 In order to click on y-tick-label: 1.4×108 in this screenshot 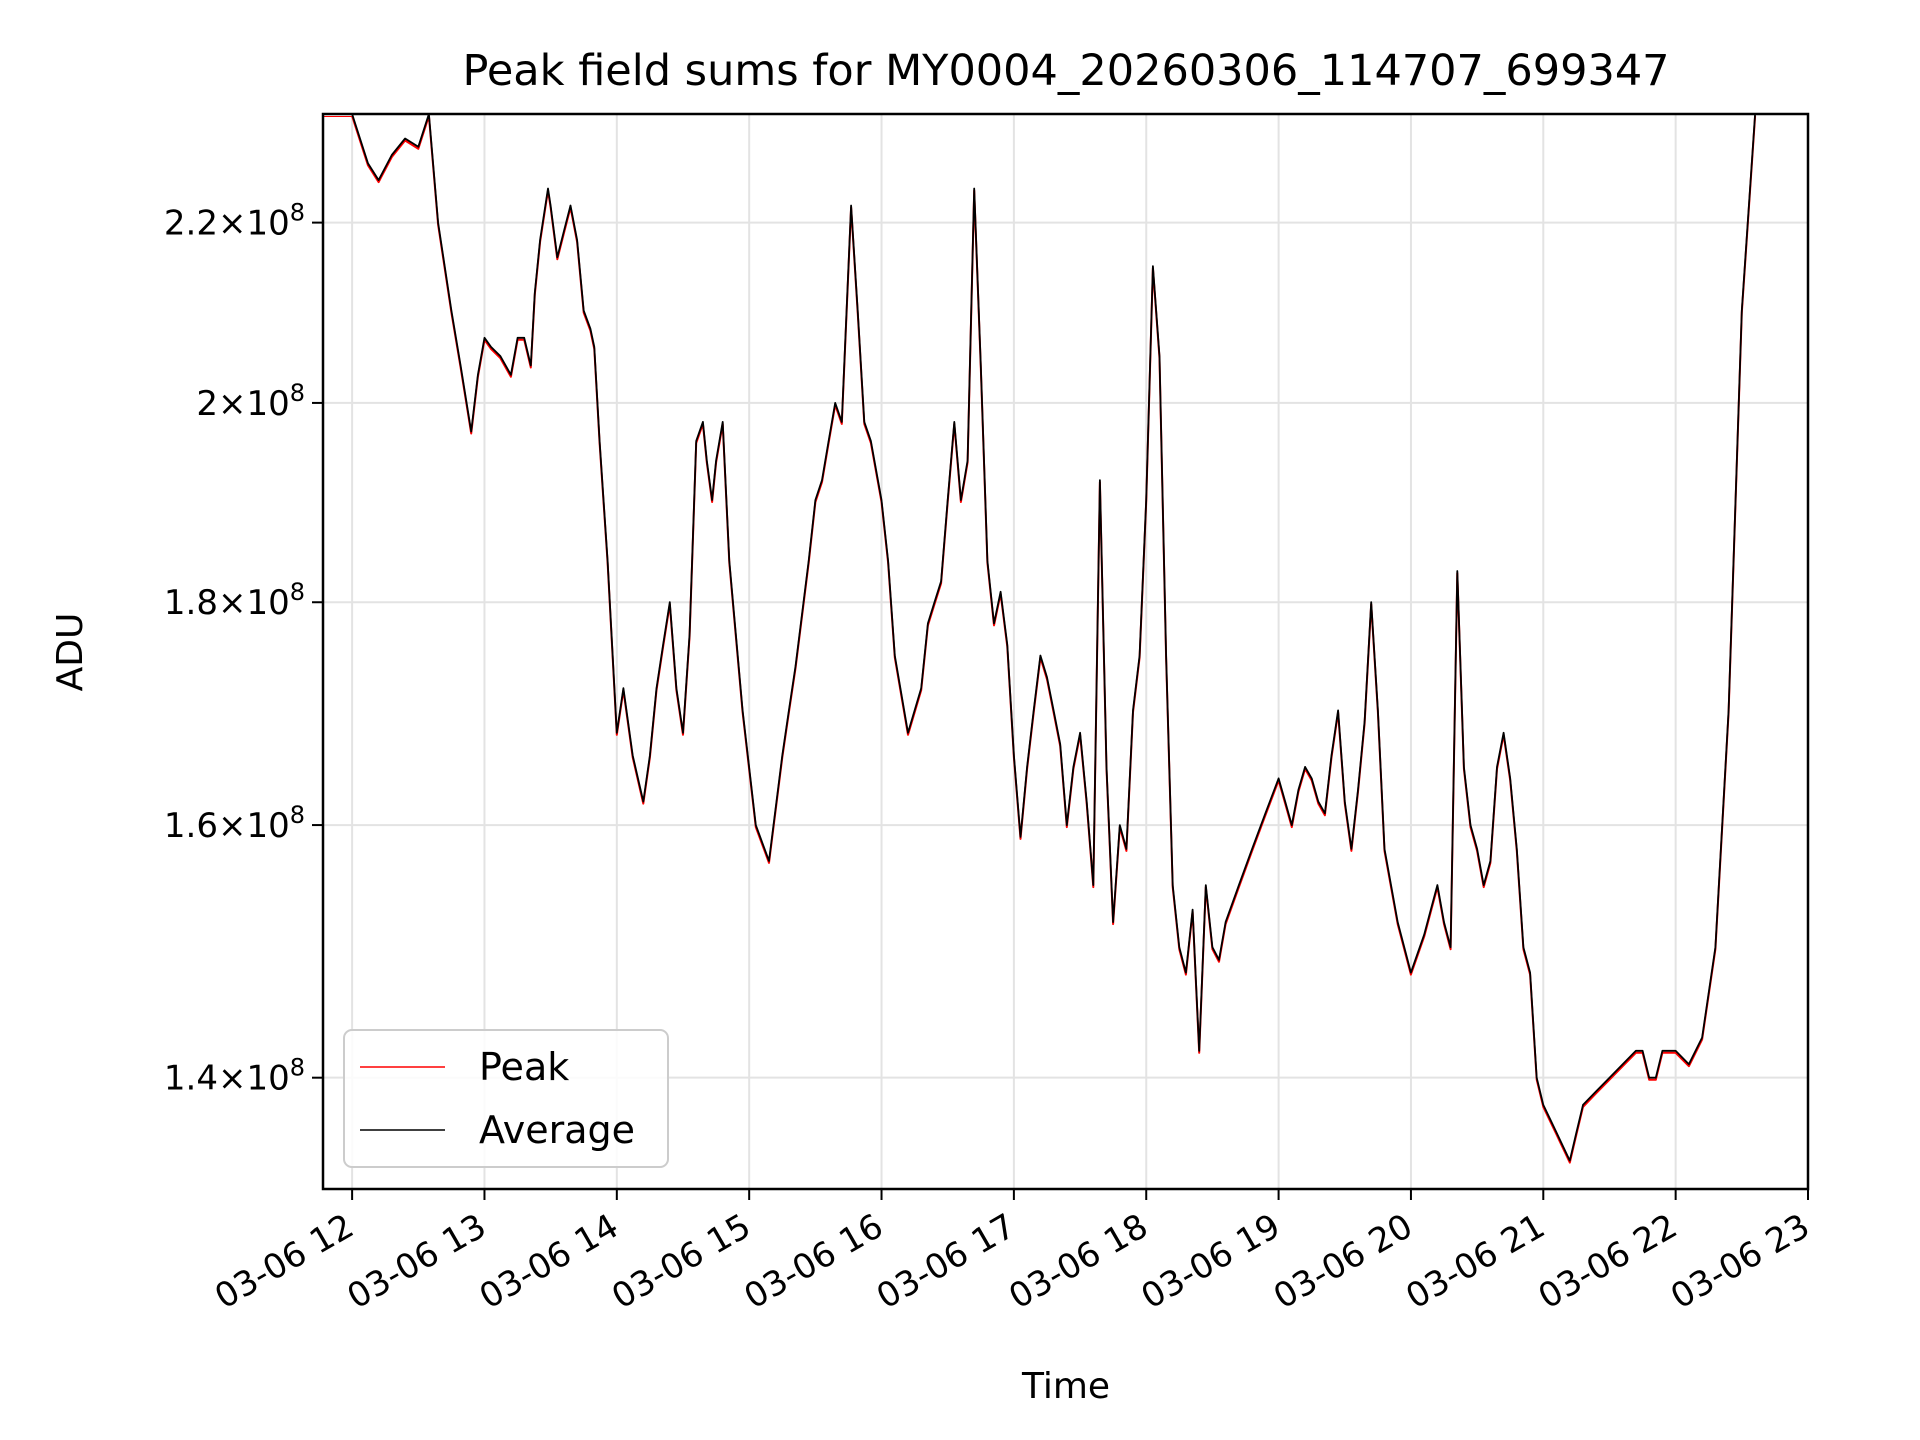, I will do `click(234, 1076)`.